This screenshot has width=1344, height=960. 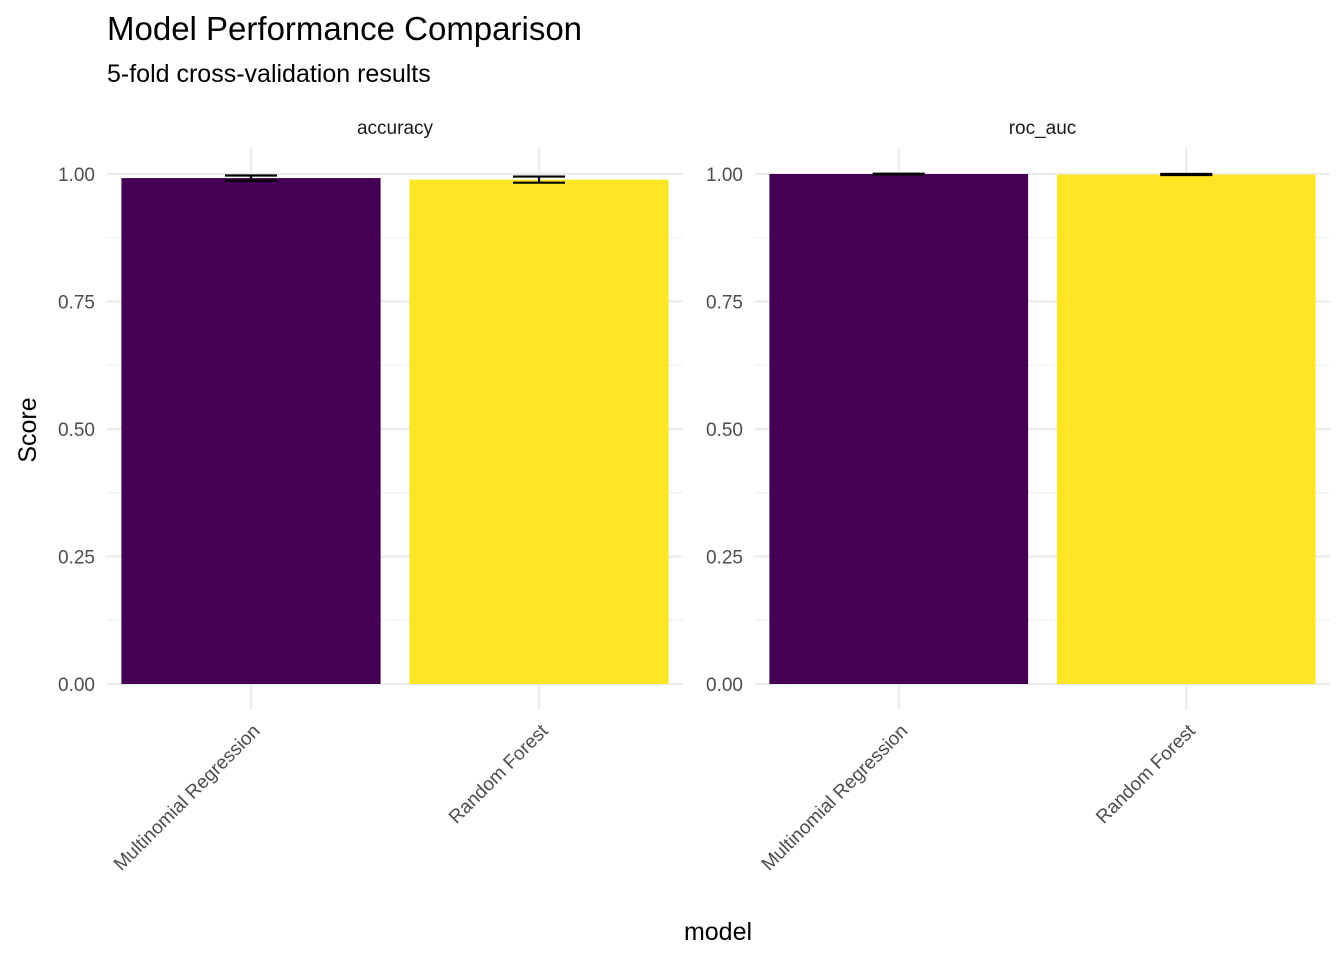 I want to click on y-axis-title: Score, so click(x=28, y=429).